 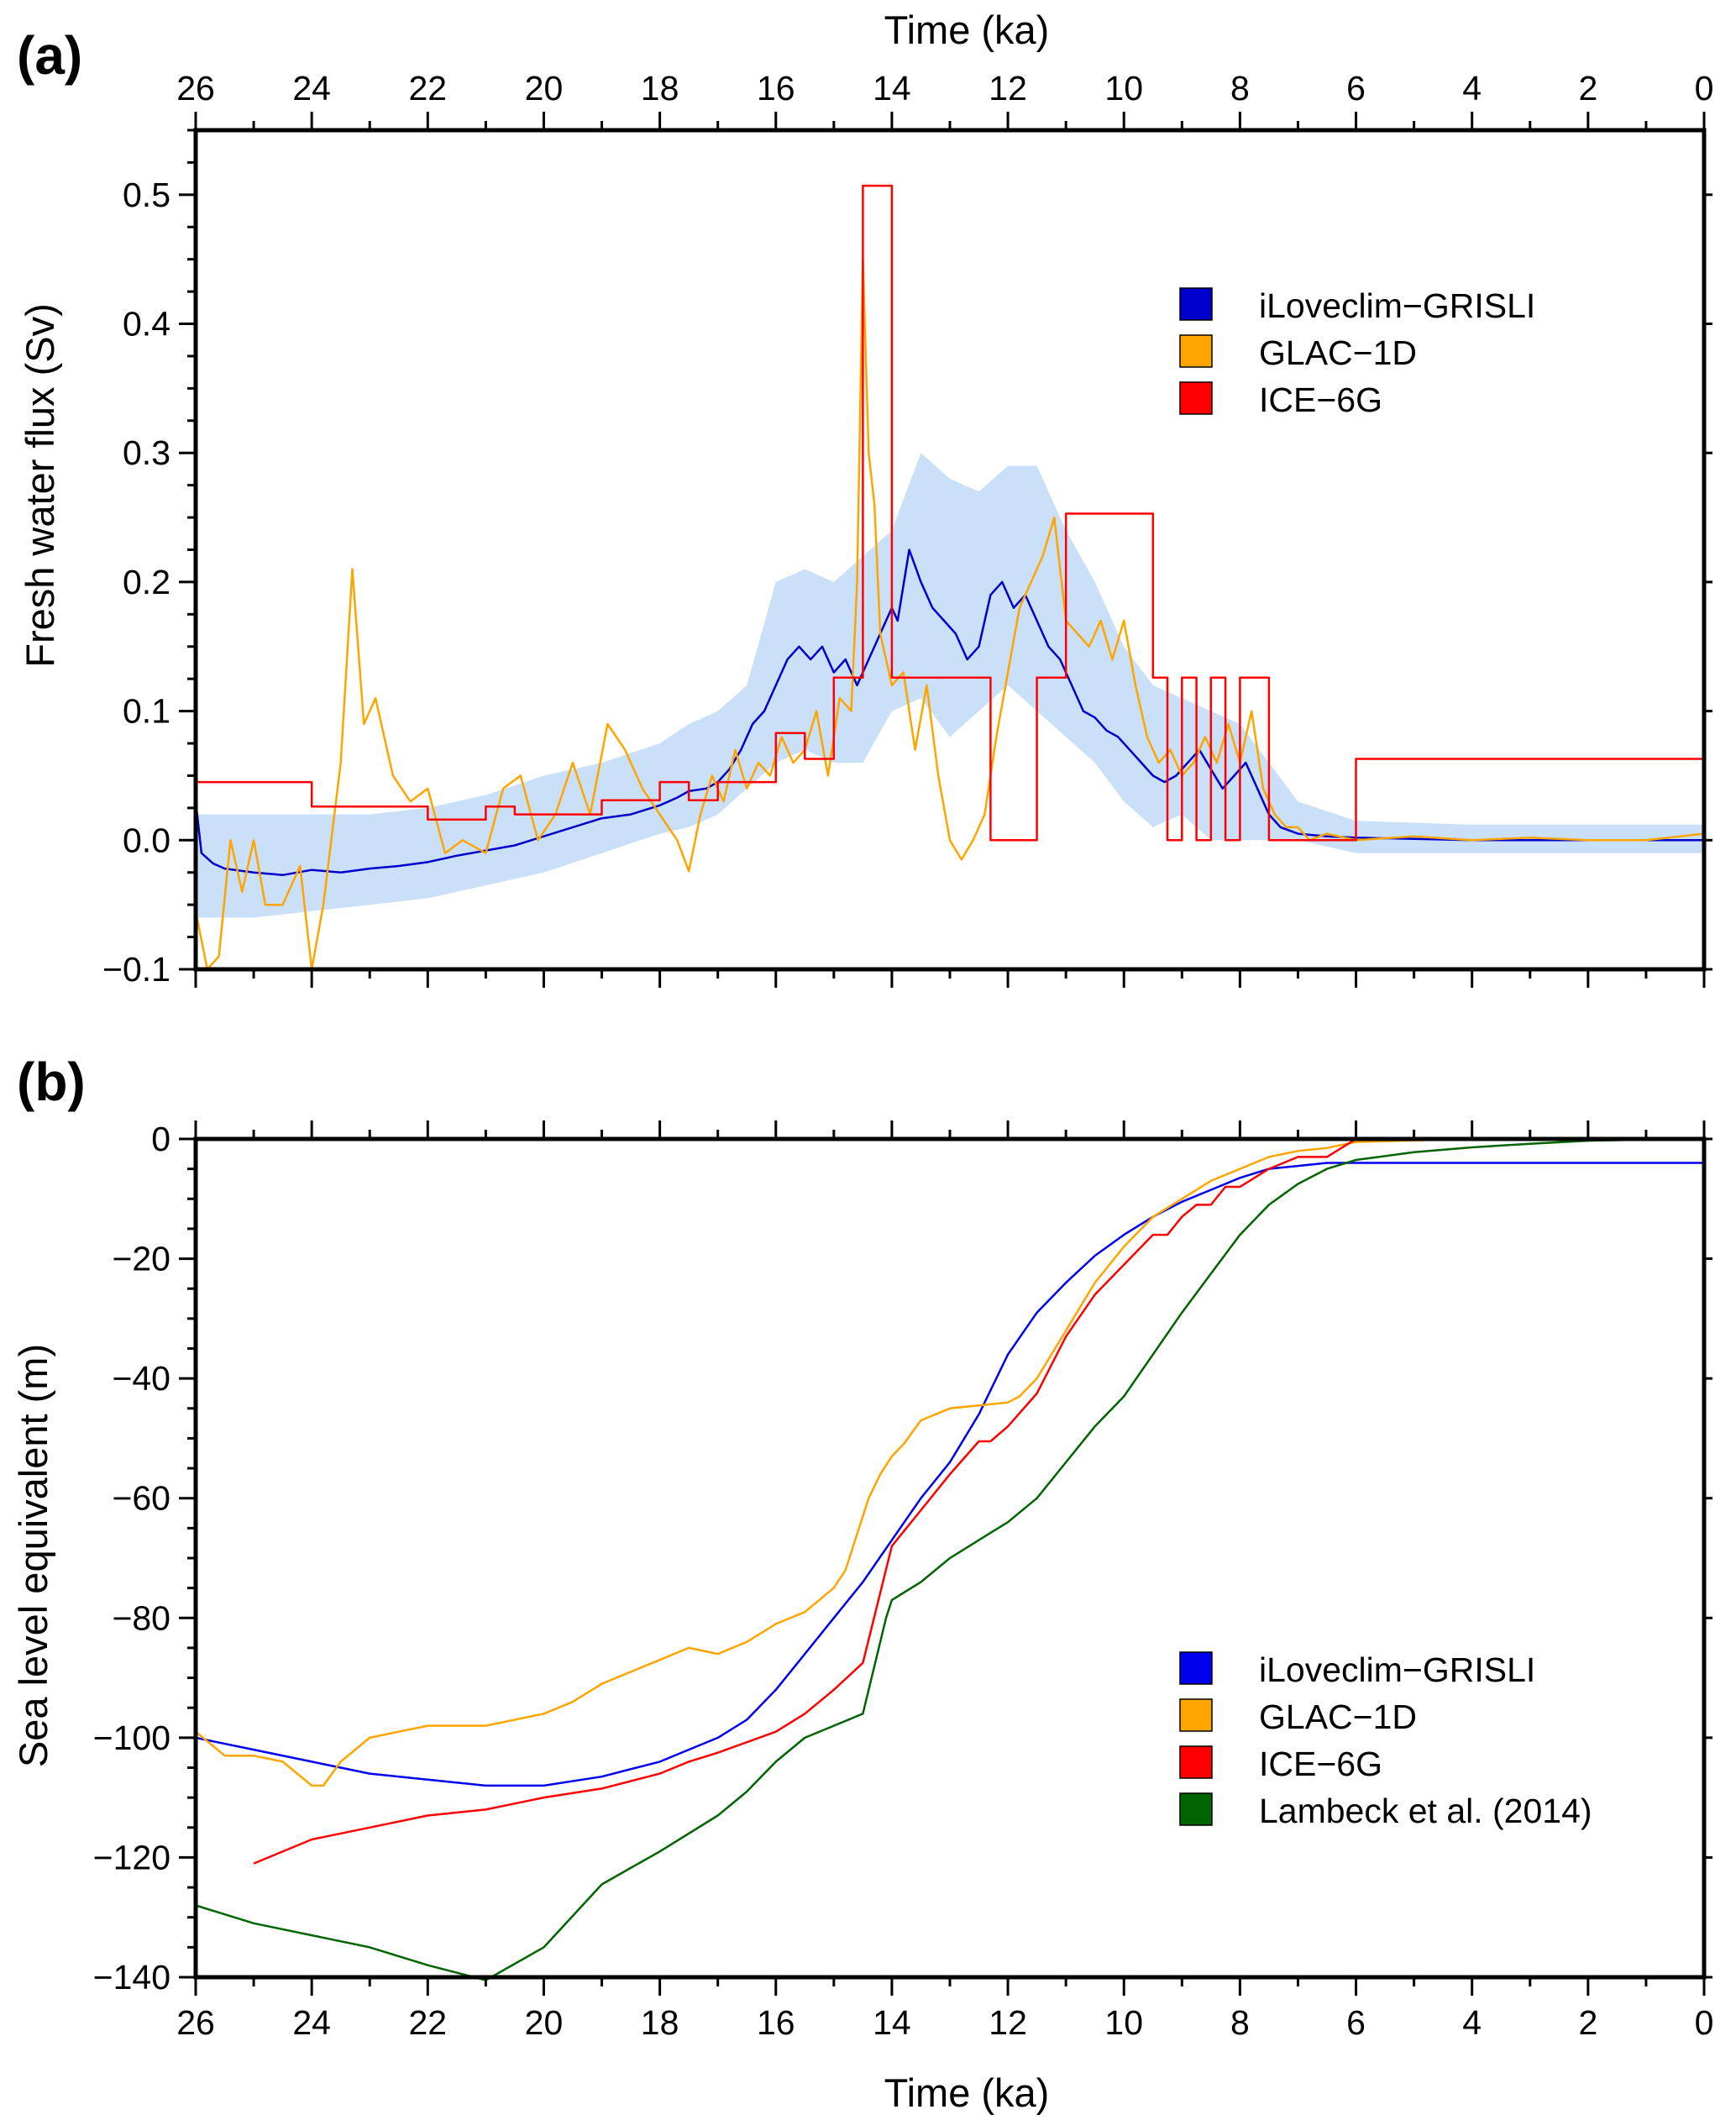 I want to click on x-tick-label-top: 18, so click(x=660, y=88).